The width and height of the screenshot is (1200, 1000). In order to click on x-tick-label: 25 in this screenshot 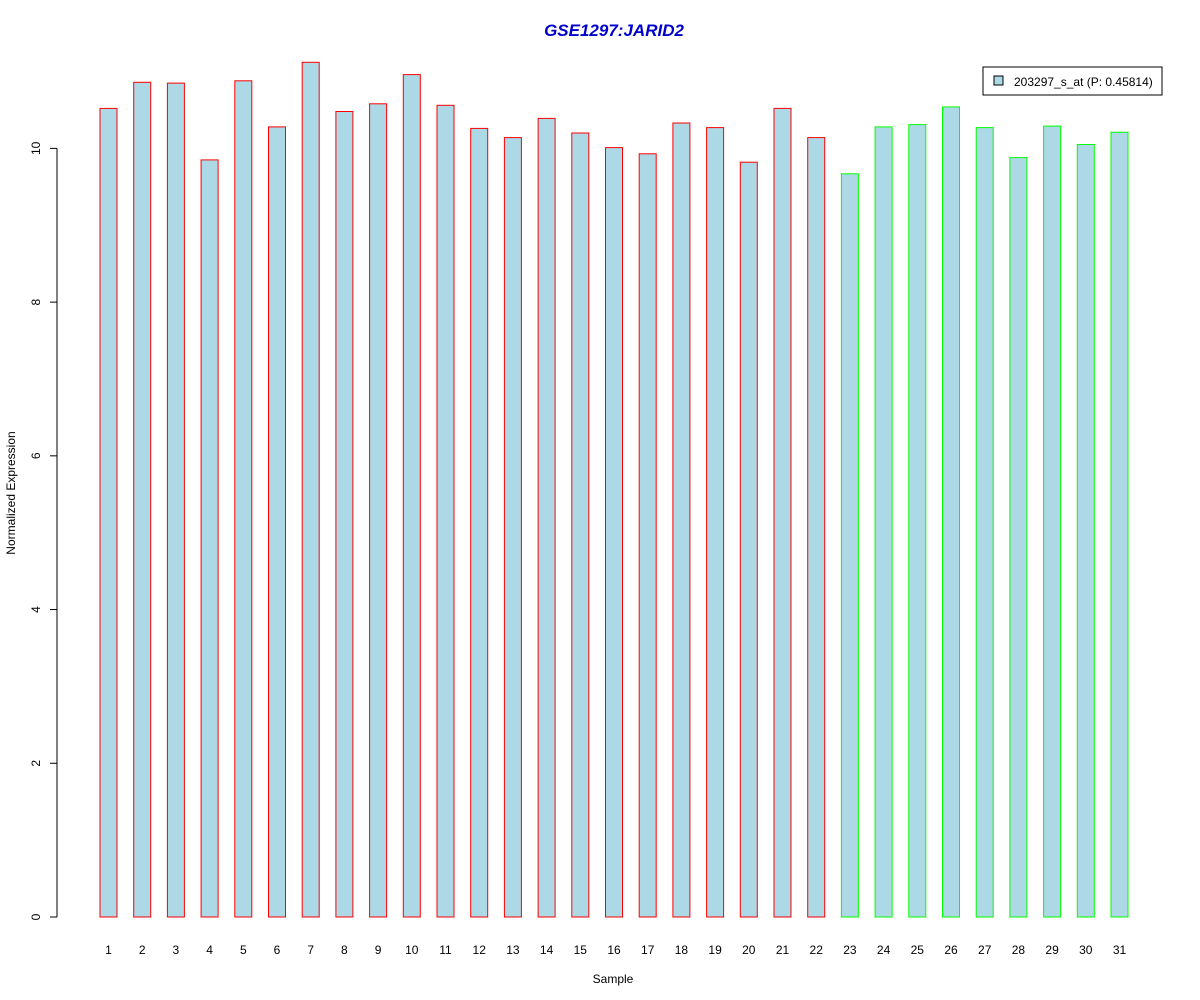, I will do `click(918, 950)`.